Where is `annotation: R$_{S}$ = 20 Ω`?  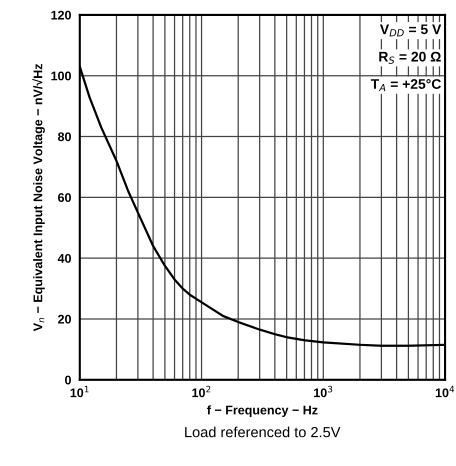 annotation: R$_{S}$ = 20 Ω is located at coordinates (410, 58).